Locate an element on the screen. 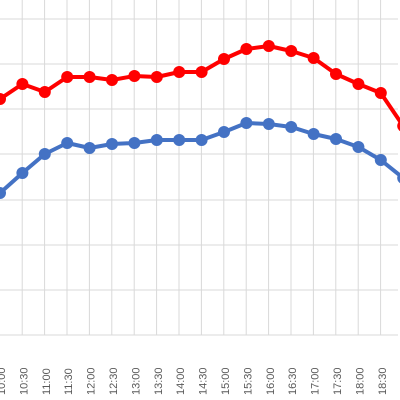 The height and width of the screenshot is (400, 400). x-tick-label: 18:30 is located at coordinates (383, 381).